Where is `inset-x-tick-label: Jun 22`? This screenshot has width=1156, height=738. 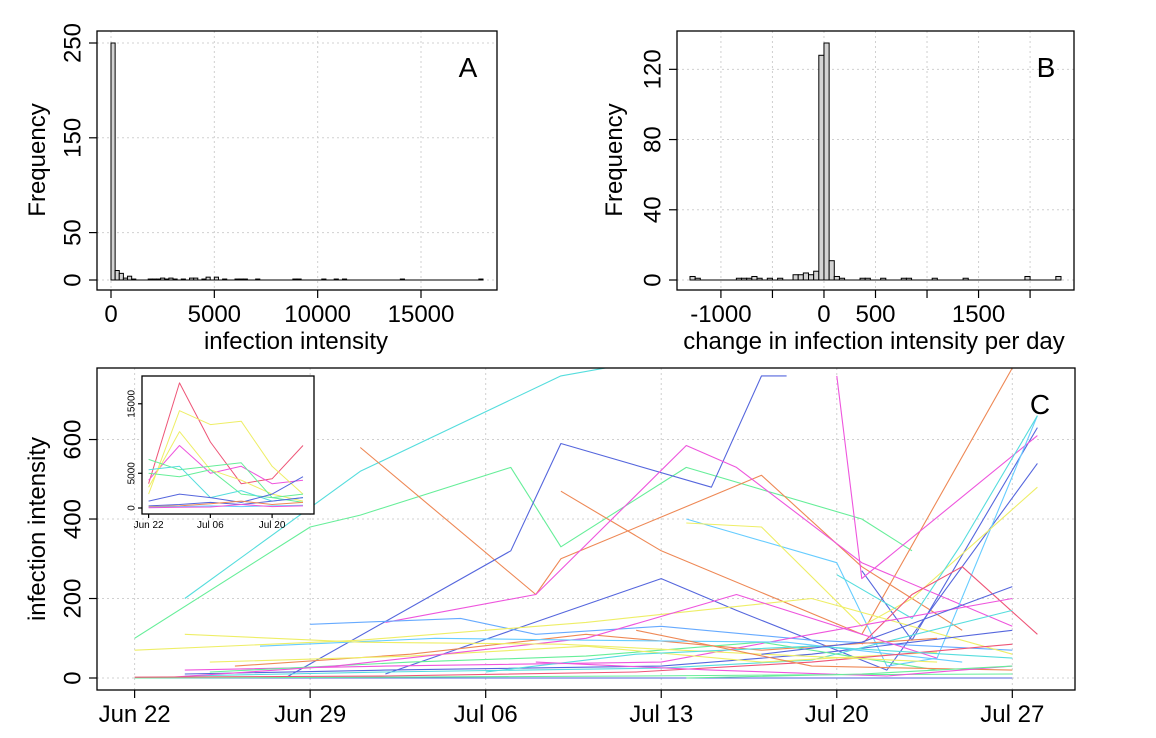
inset-x-tick-label: Jun 22 is located at coordinates (149, 525).